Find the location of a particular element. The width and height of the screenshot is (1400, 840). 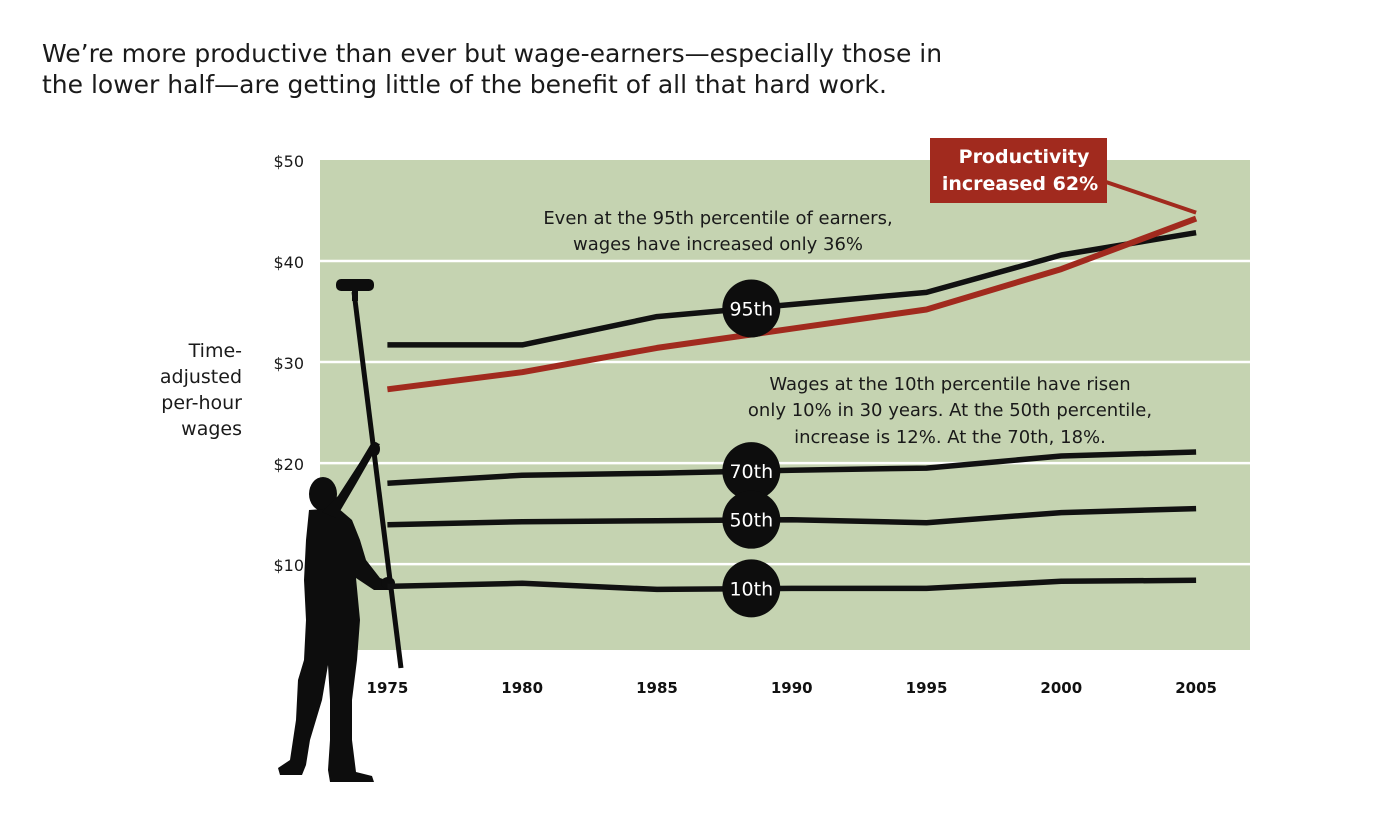

series-label: 95th is located at coordinates (751, 310).